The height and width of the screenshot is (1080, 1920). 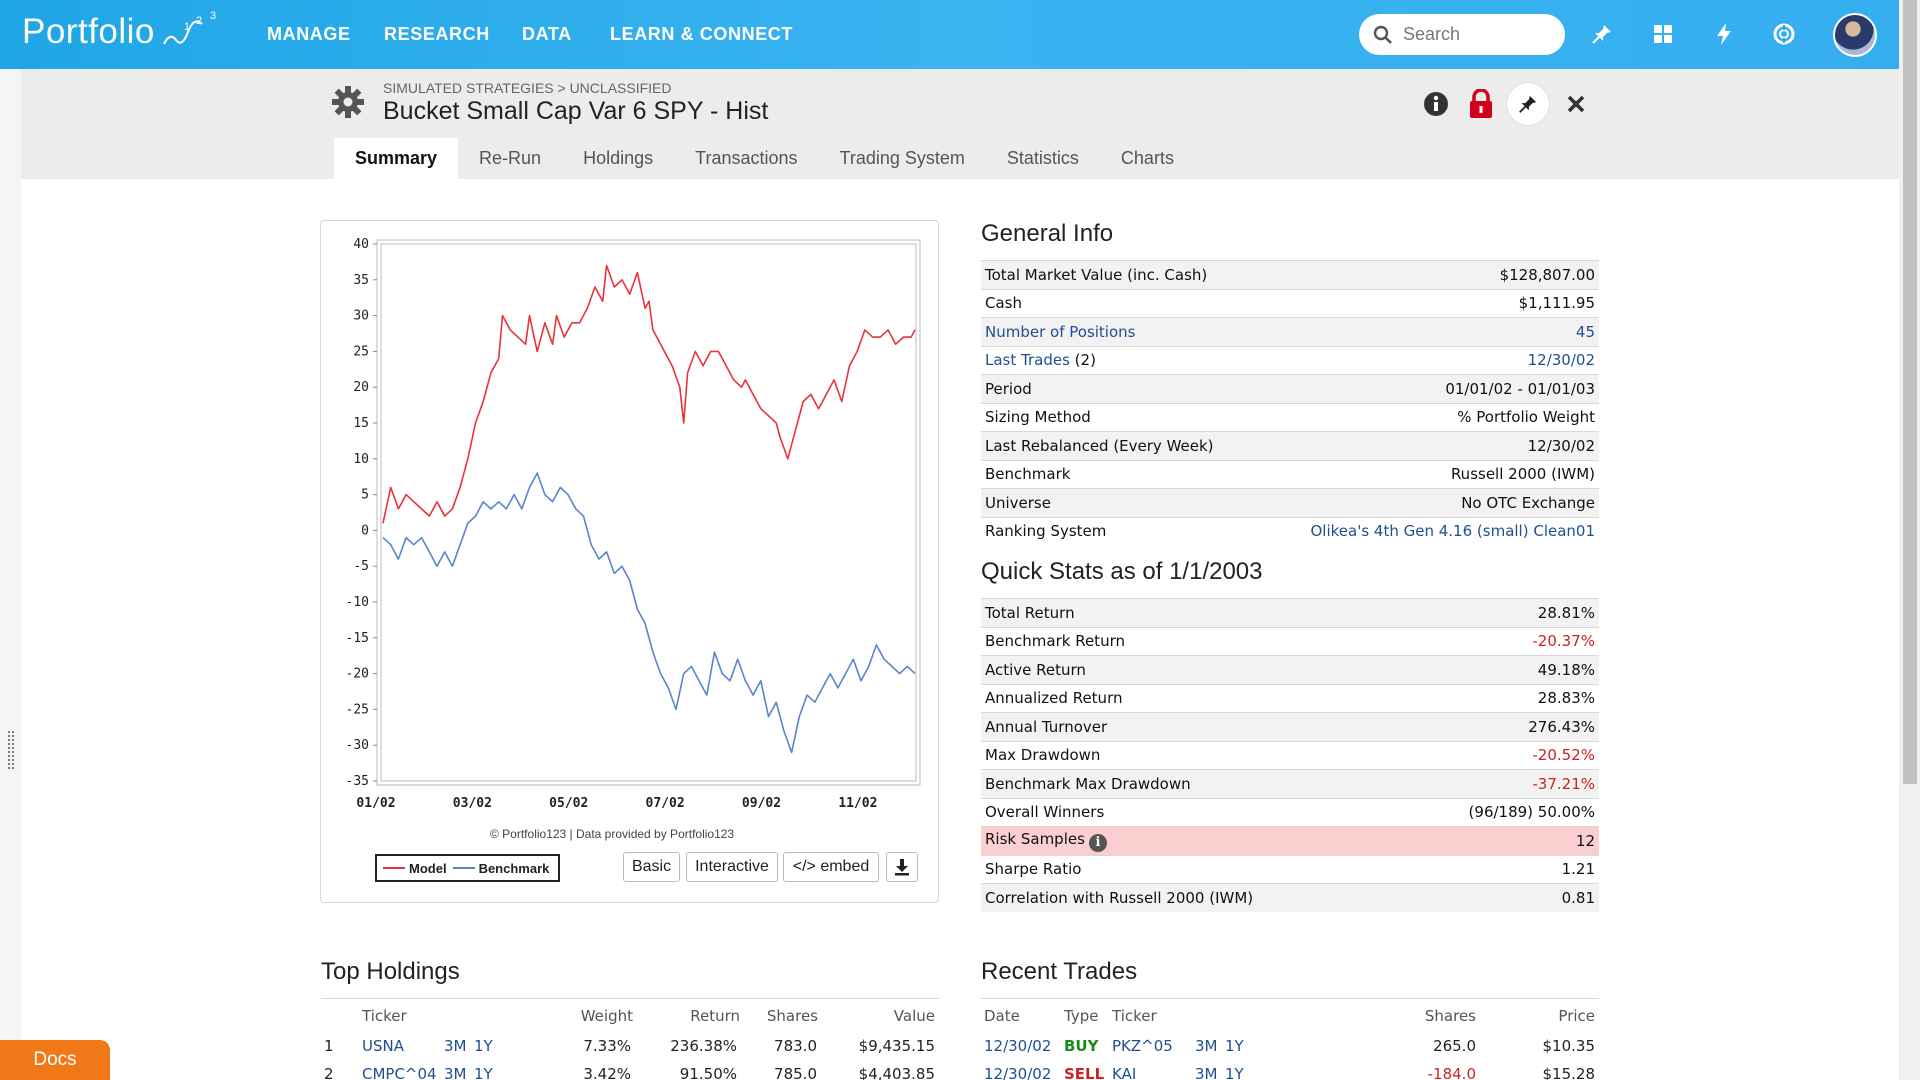 What do you see at coordinates (746, 158) in the screenshot?
I see `tab-transactions: Transactions` at bounding box center [746, 158].